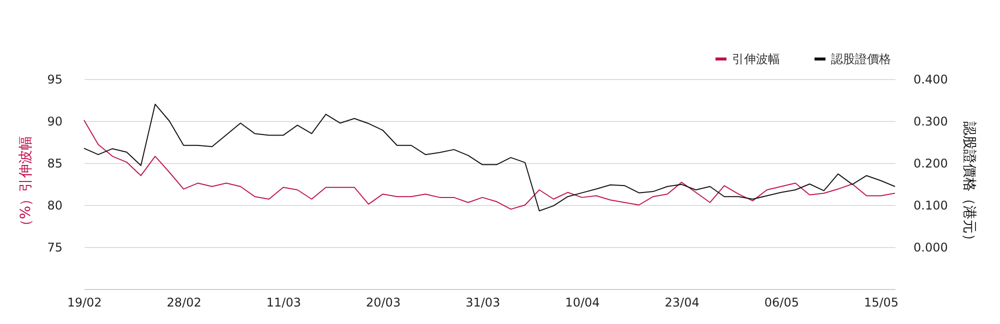 Image resolution: width=1000 pixels, height=324 pixels. What do you see at coordinates (26, 185) in the screenshot?
I see `y-axis-title: （%）引伸波幅` at bounding box center [26, 185].